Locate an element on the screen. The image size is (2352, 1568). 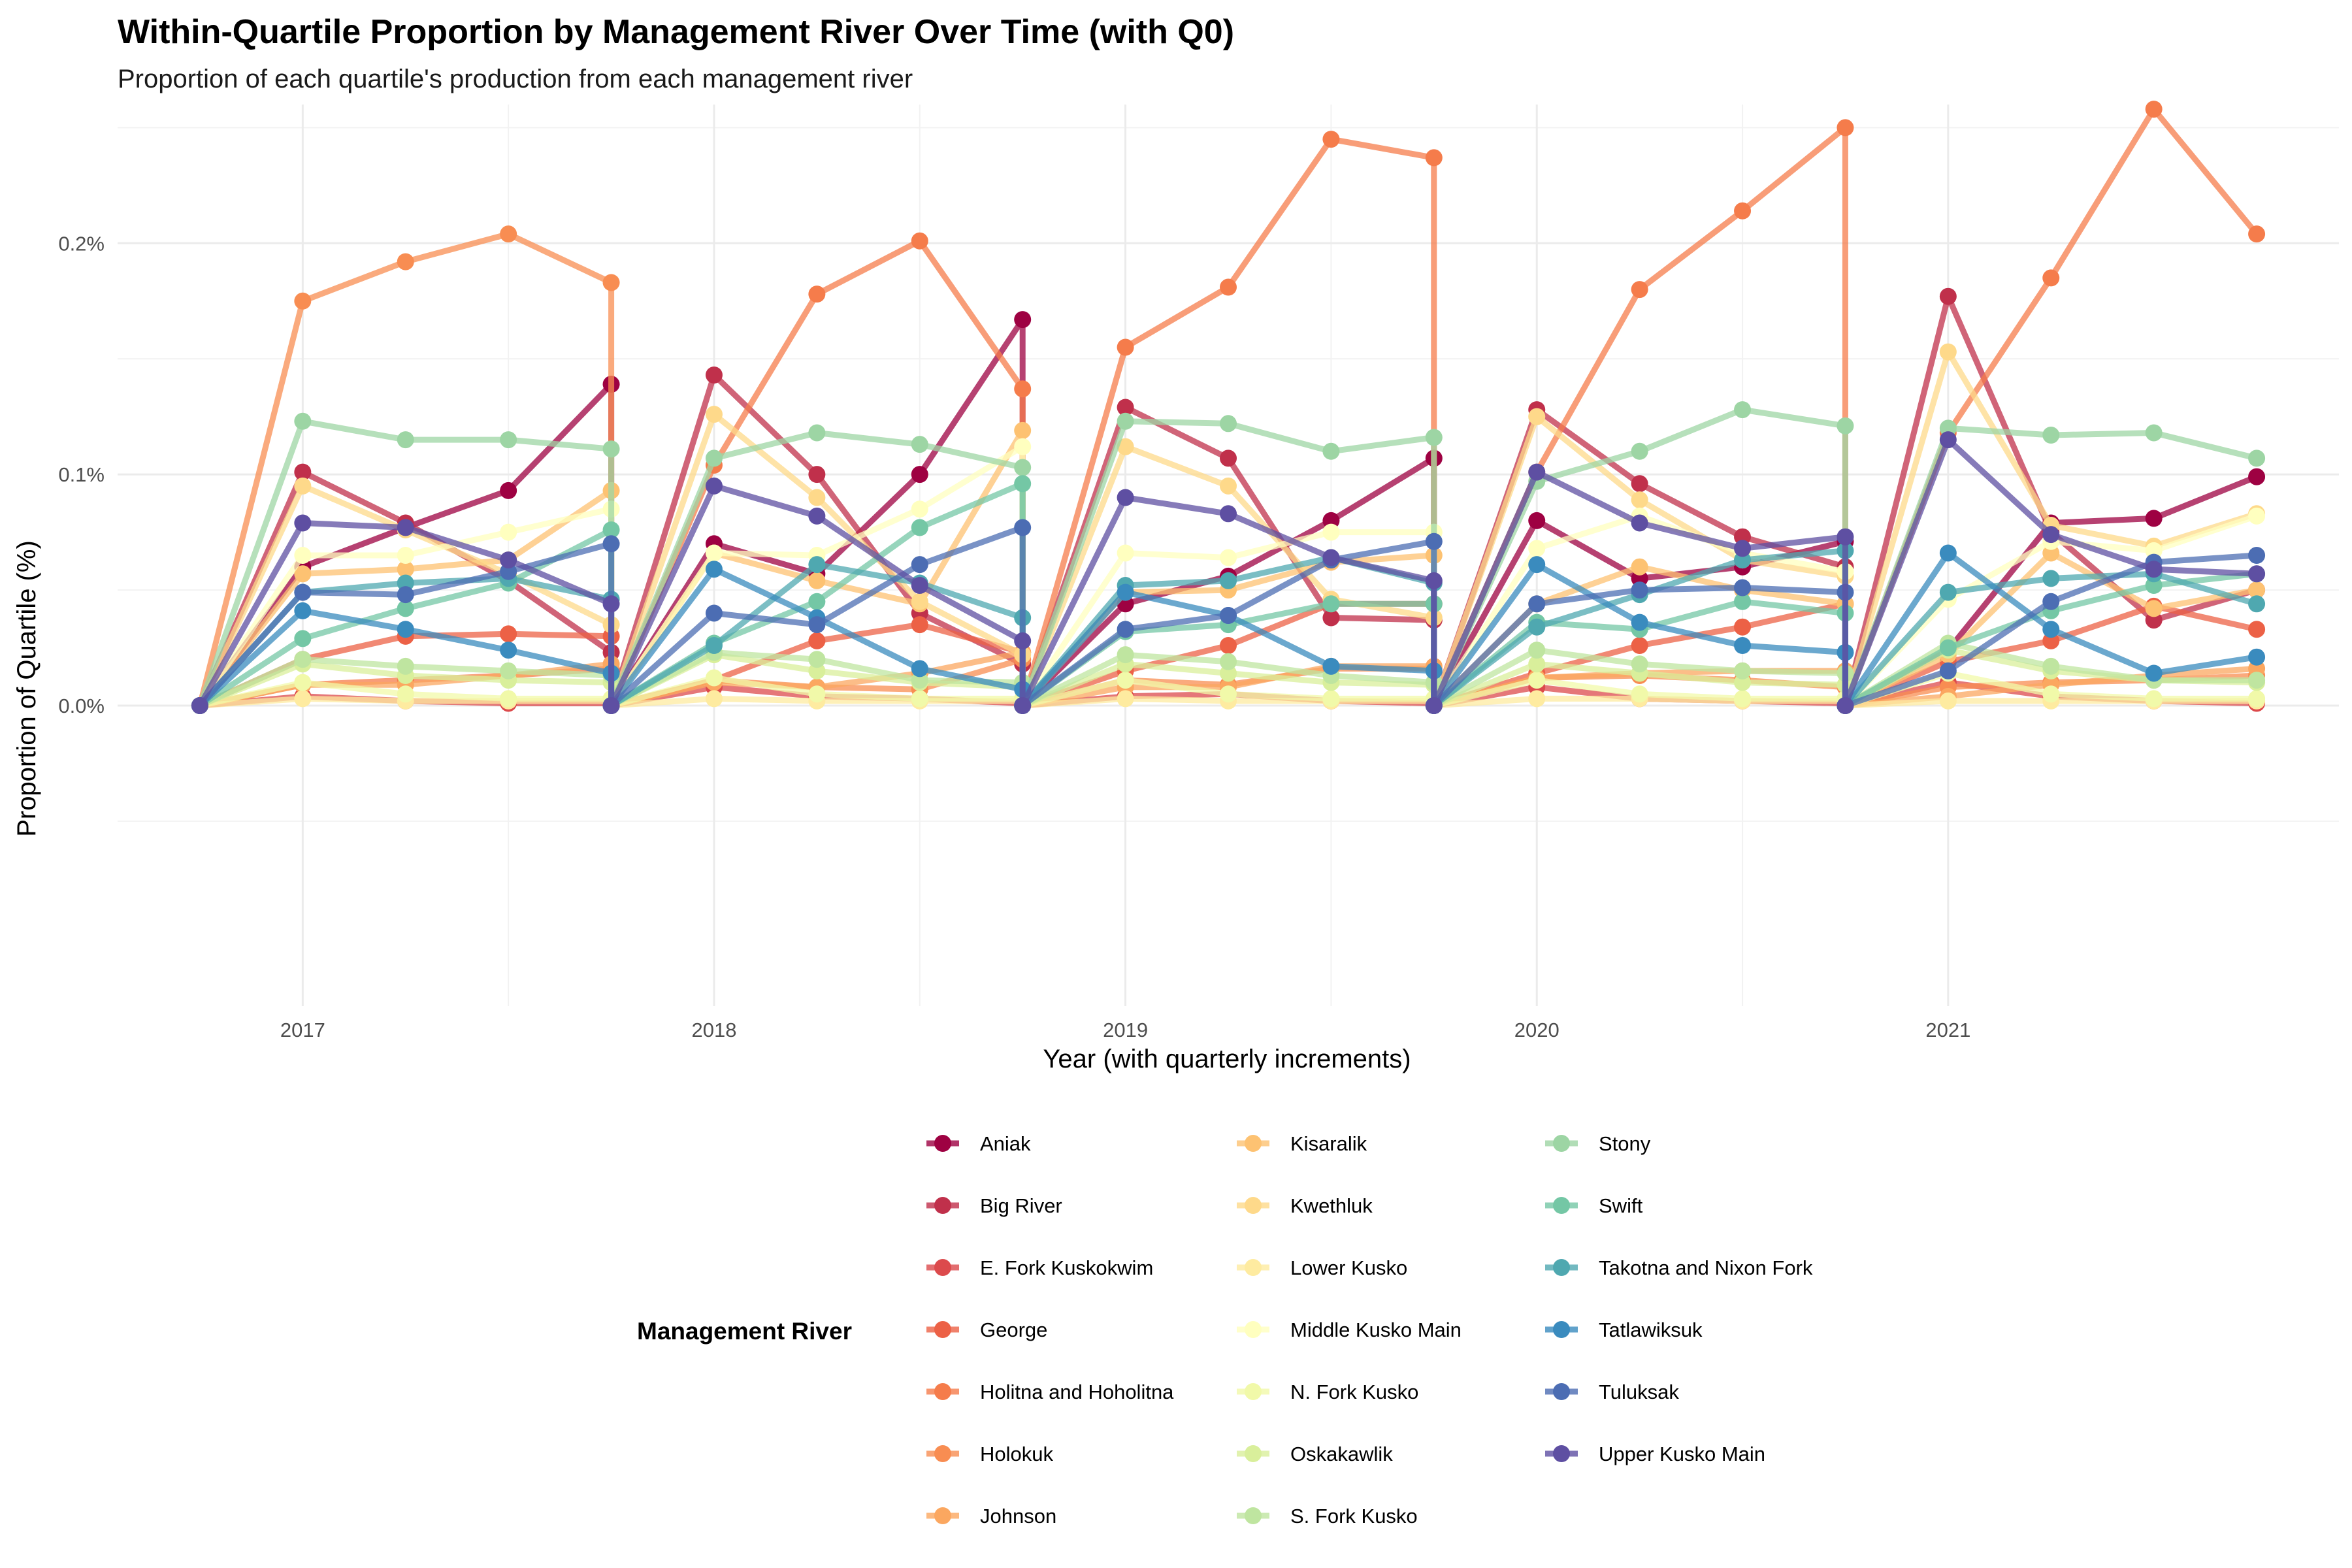
legend-item: Aniak is located at coordinates (978, 1143).